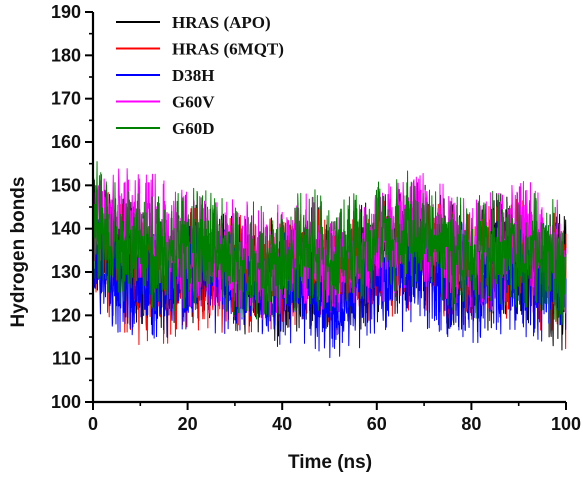 Image resolution: width=583 pixels, height=479 pixels. I want to click on legend-label-3: G60V, so click(193, 102).